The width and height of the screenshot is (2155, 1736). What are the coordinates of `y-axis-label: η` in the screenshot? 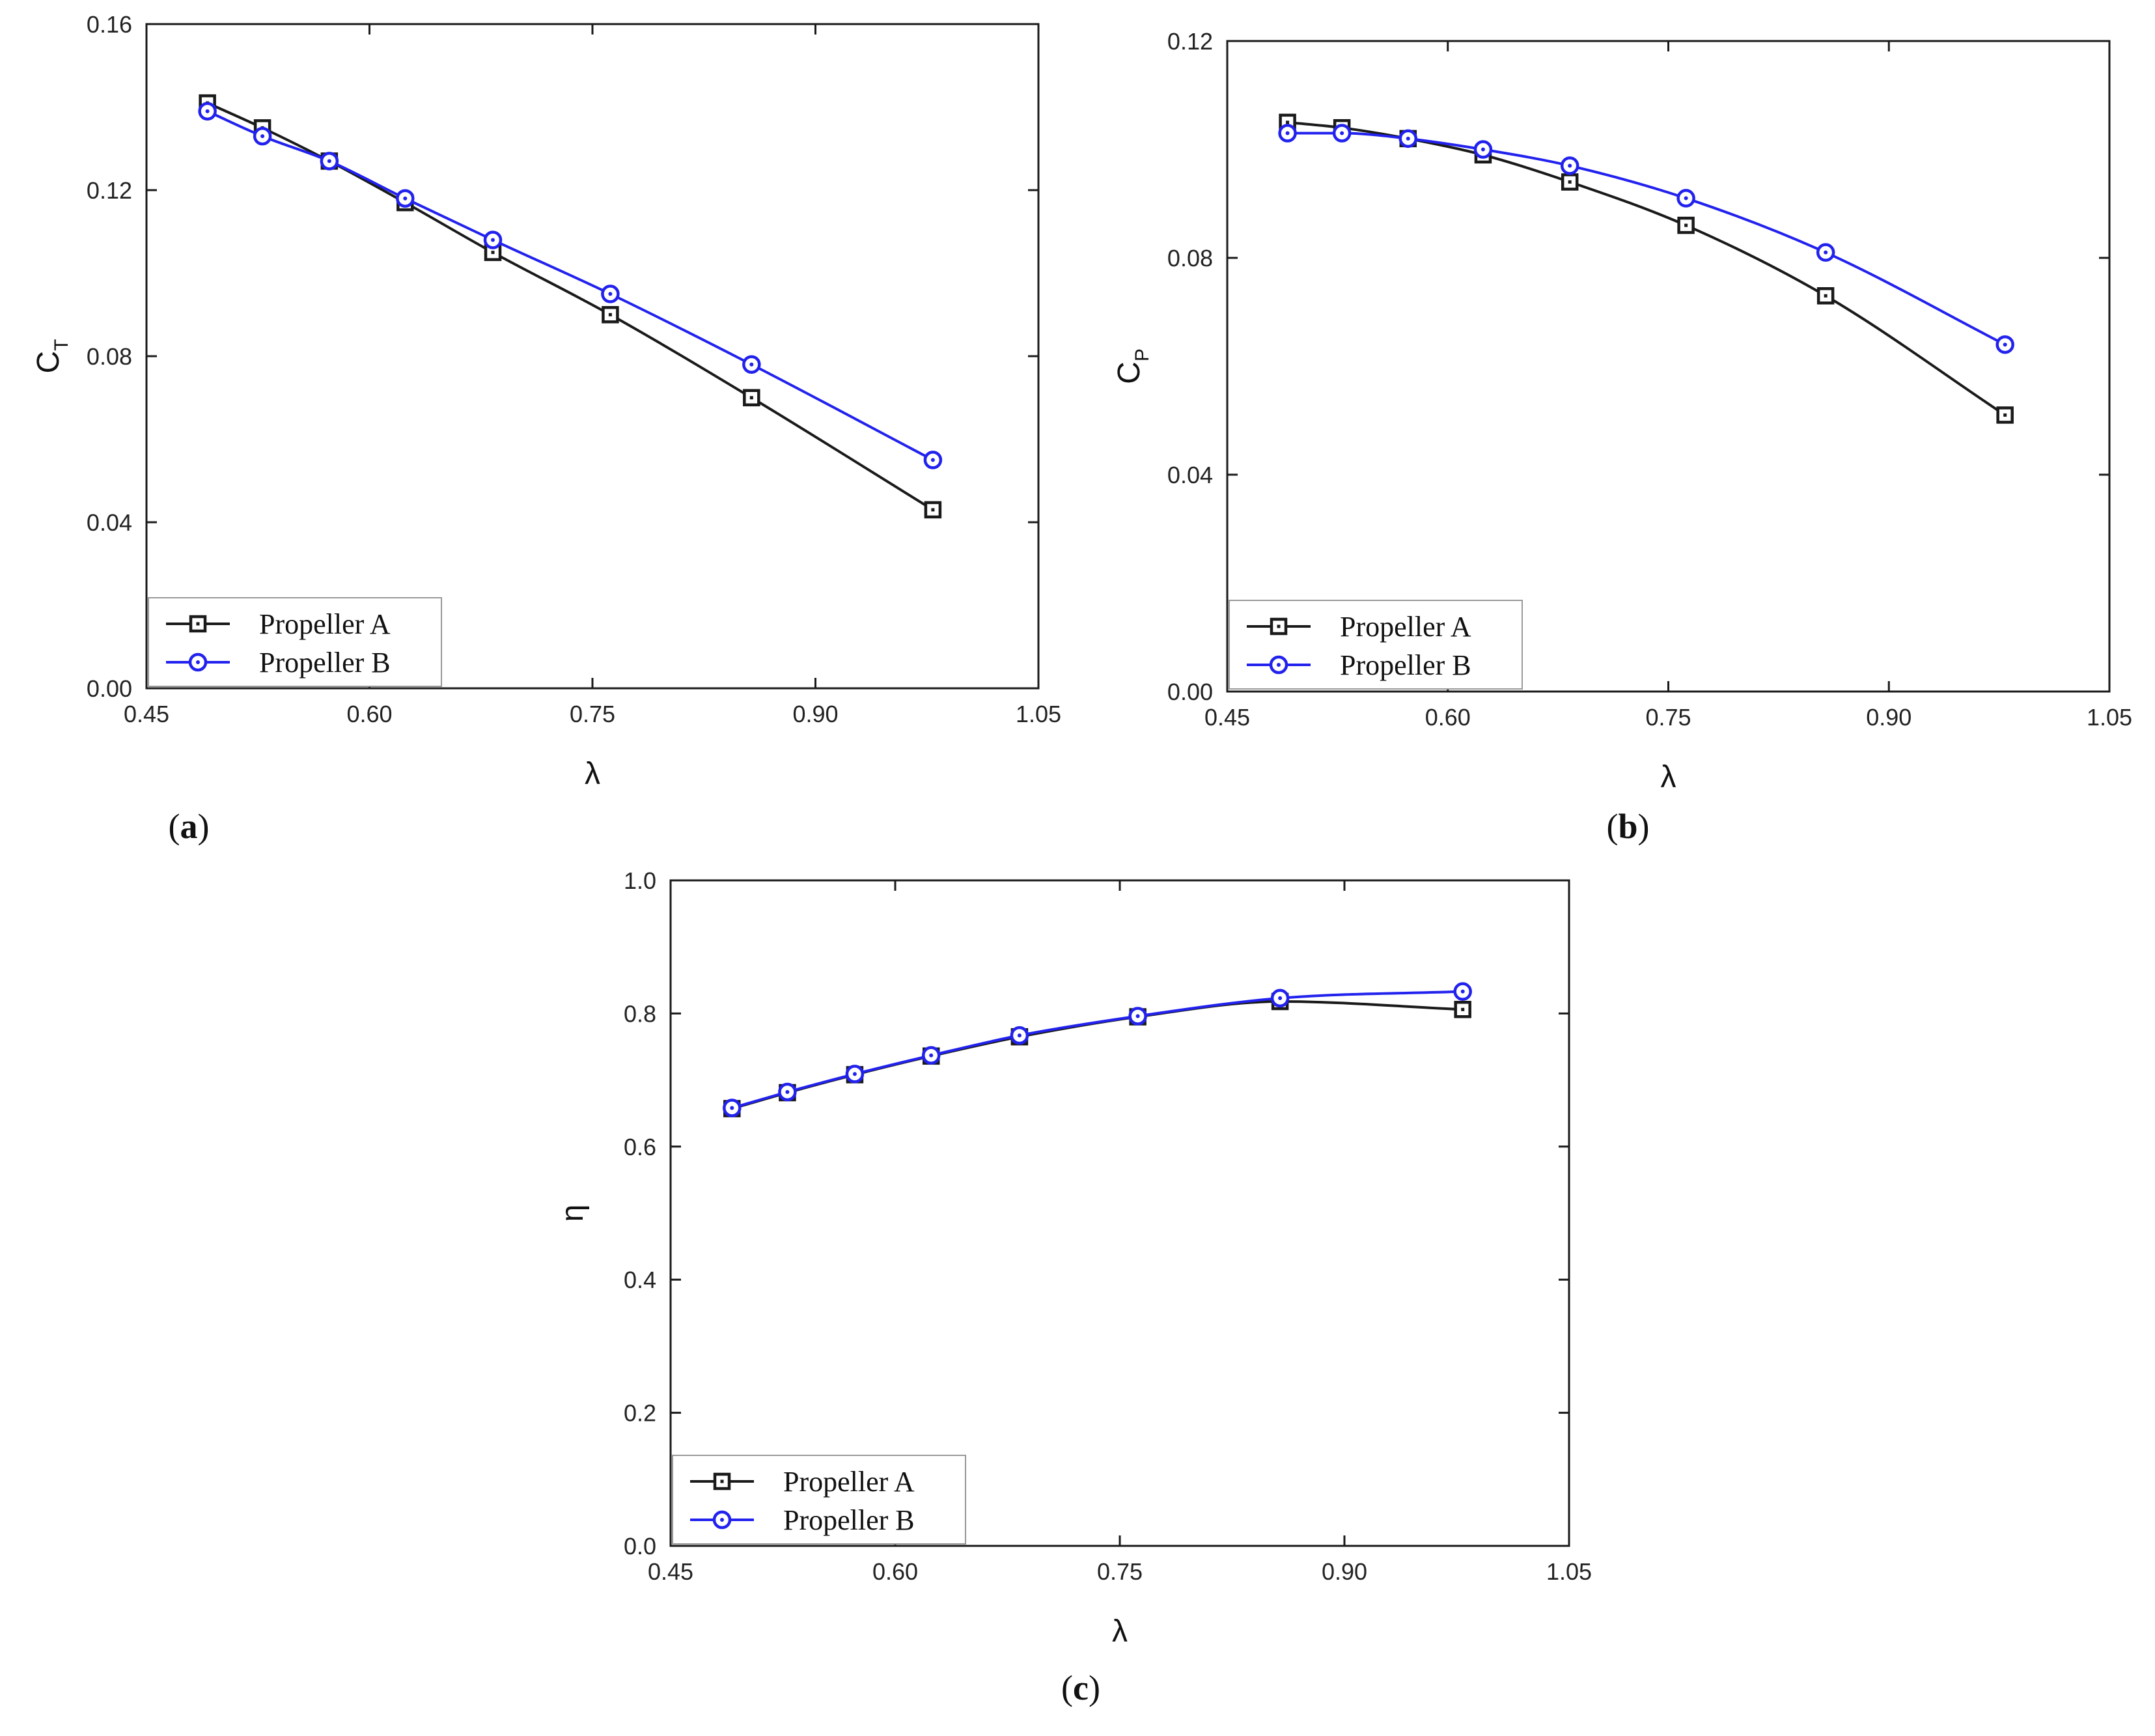 It's located at (572, 1214).